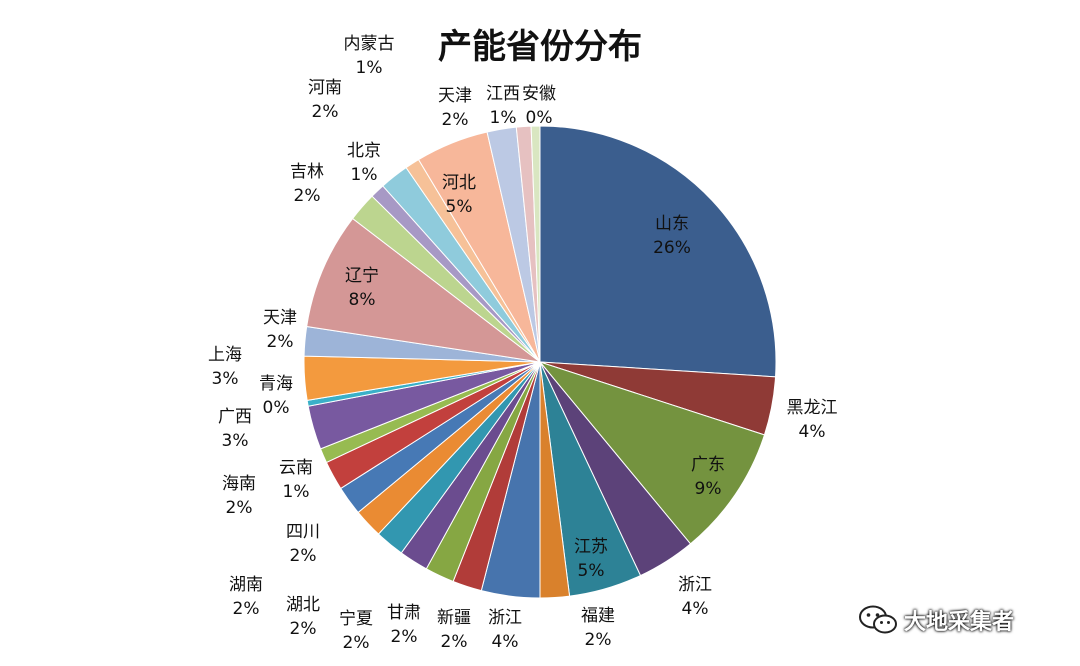  I want to click on slice-label: 山东, so click(672, 224).